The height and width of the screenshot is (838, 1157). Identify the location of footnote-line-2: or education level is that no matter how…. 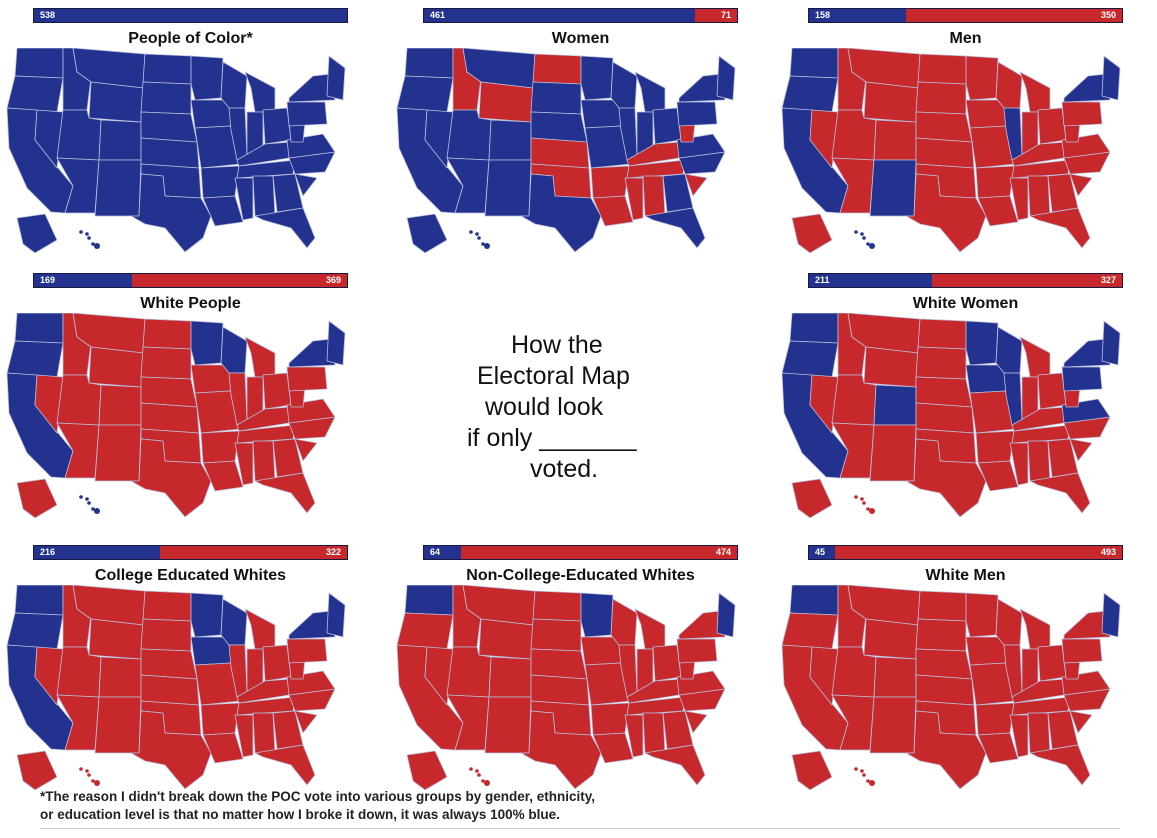
(300, 814).